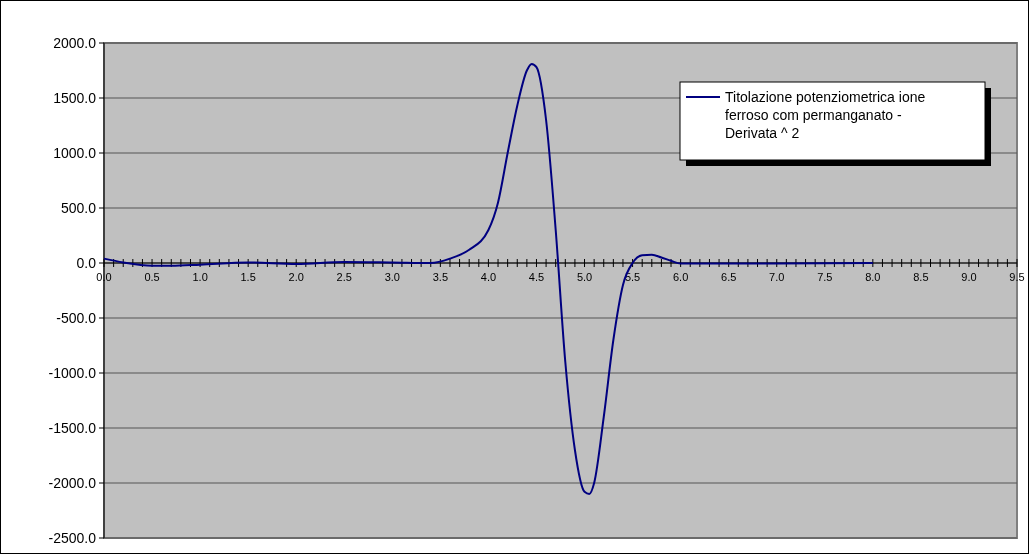 Image resolution: width=1029 pixels, height=554 pixels. Describe the element at coordinates (680, 277) in the screenshot. I see `x-tick-label: 6.0` at that location.